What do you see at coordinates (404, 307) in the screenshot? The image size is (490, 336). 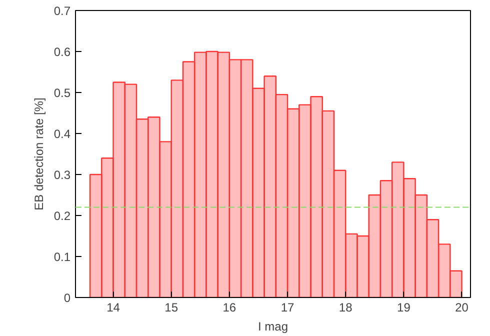 I see `x-tick-label: 19` at bounding box center [404, 307].